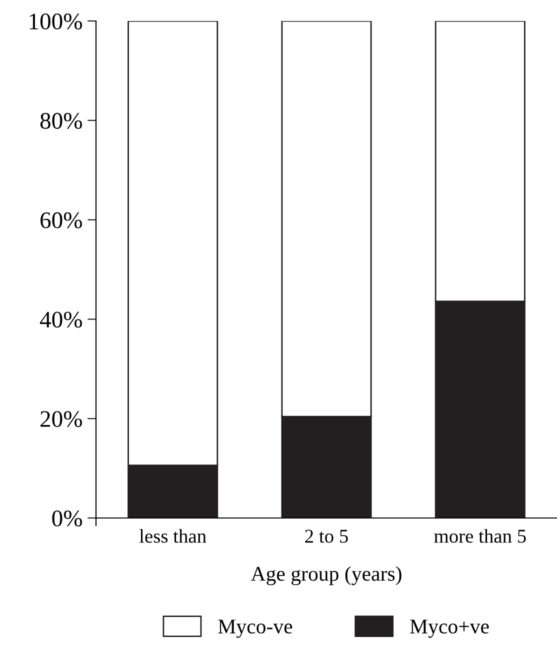 Image resolution: width=557 pixels, height=646 pixels. What do you see at coordinates (67, 518) in the screenshot?
I see `y-tick-label: 0%` at bounding box center [67, 518].